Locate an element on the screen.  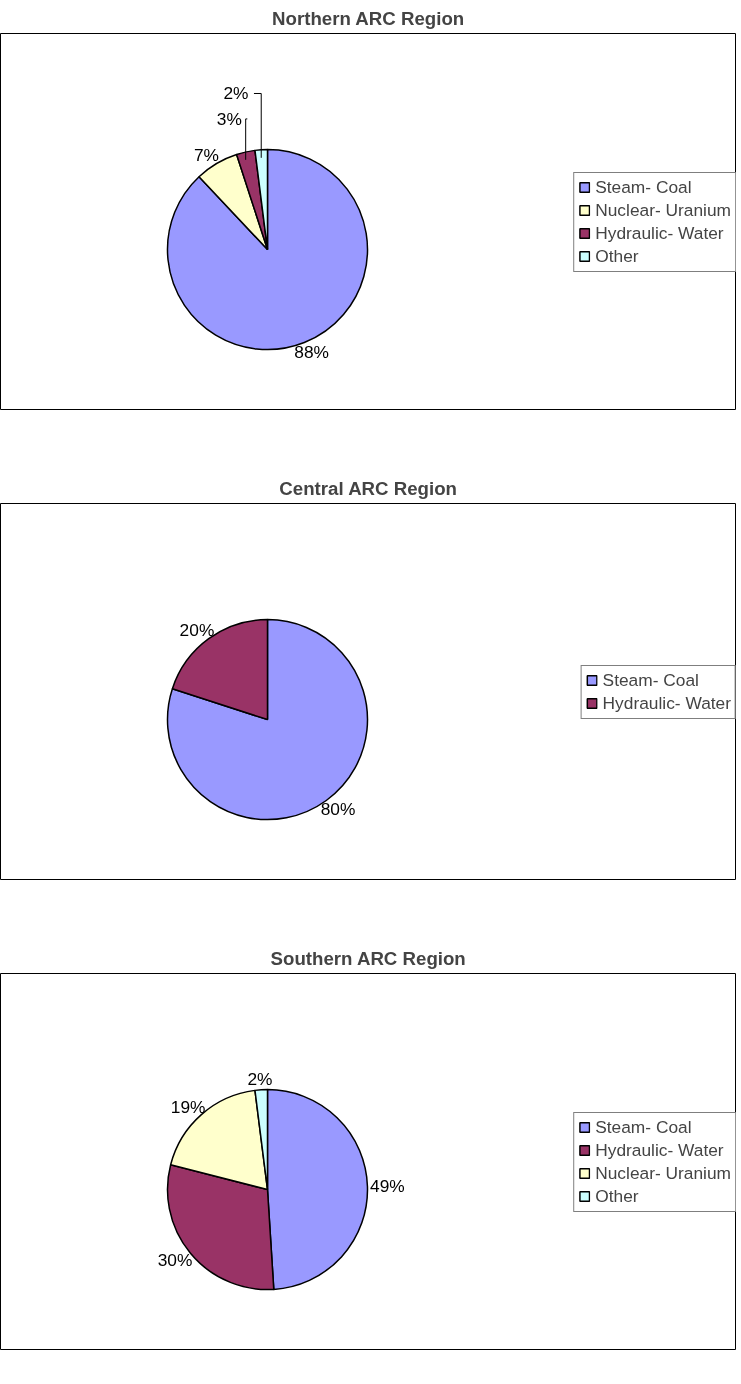
data-label: 88% is located at coordinates (312, 352).